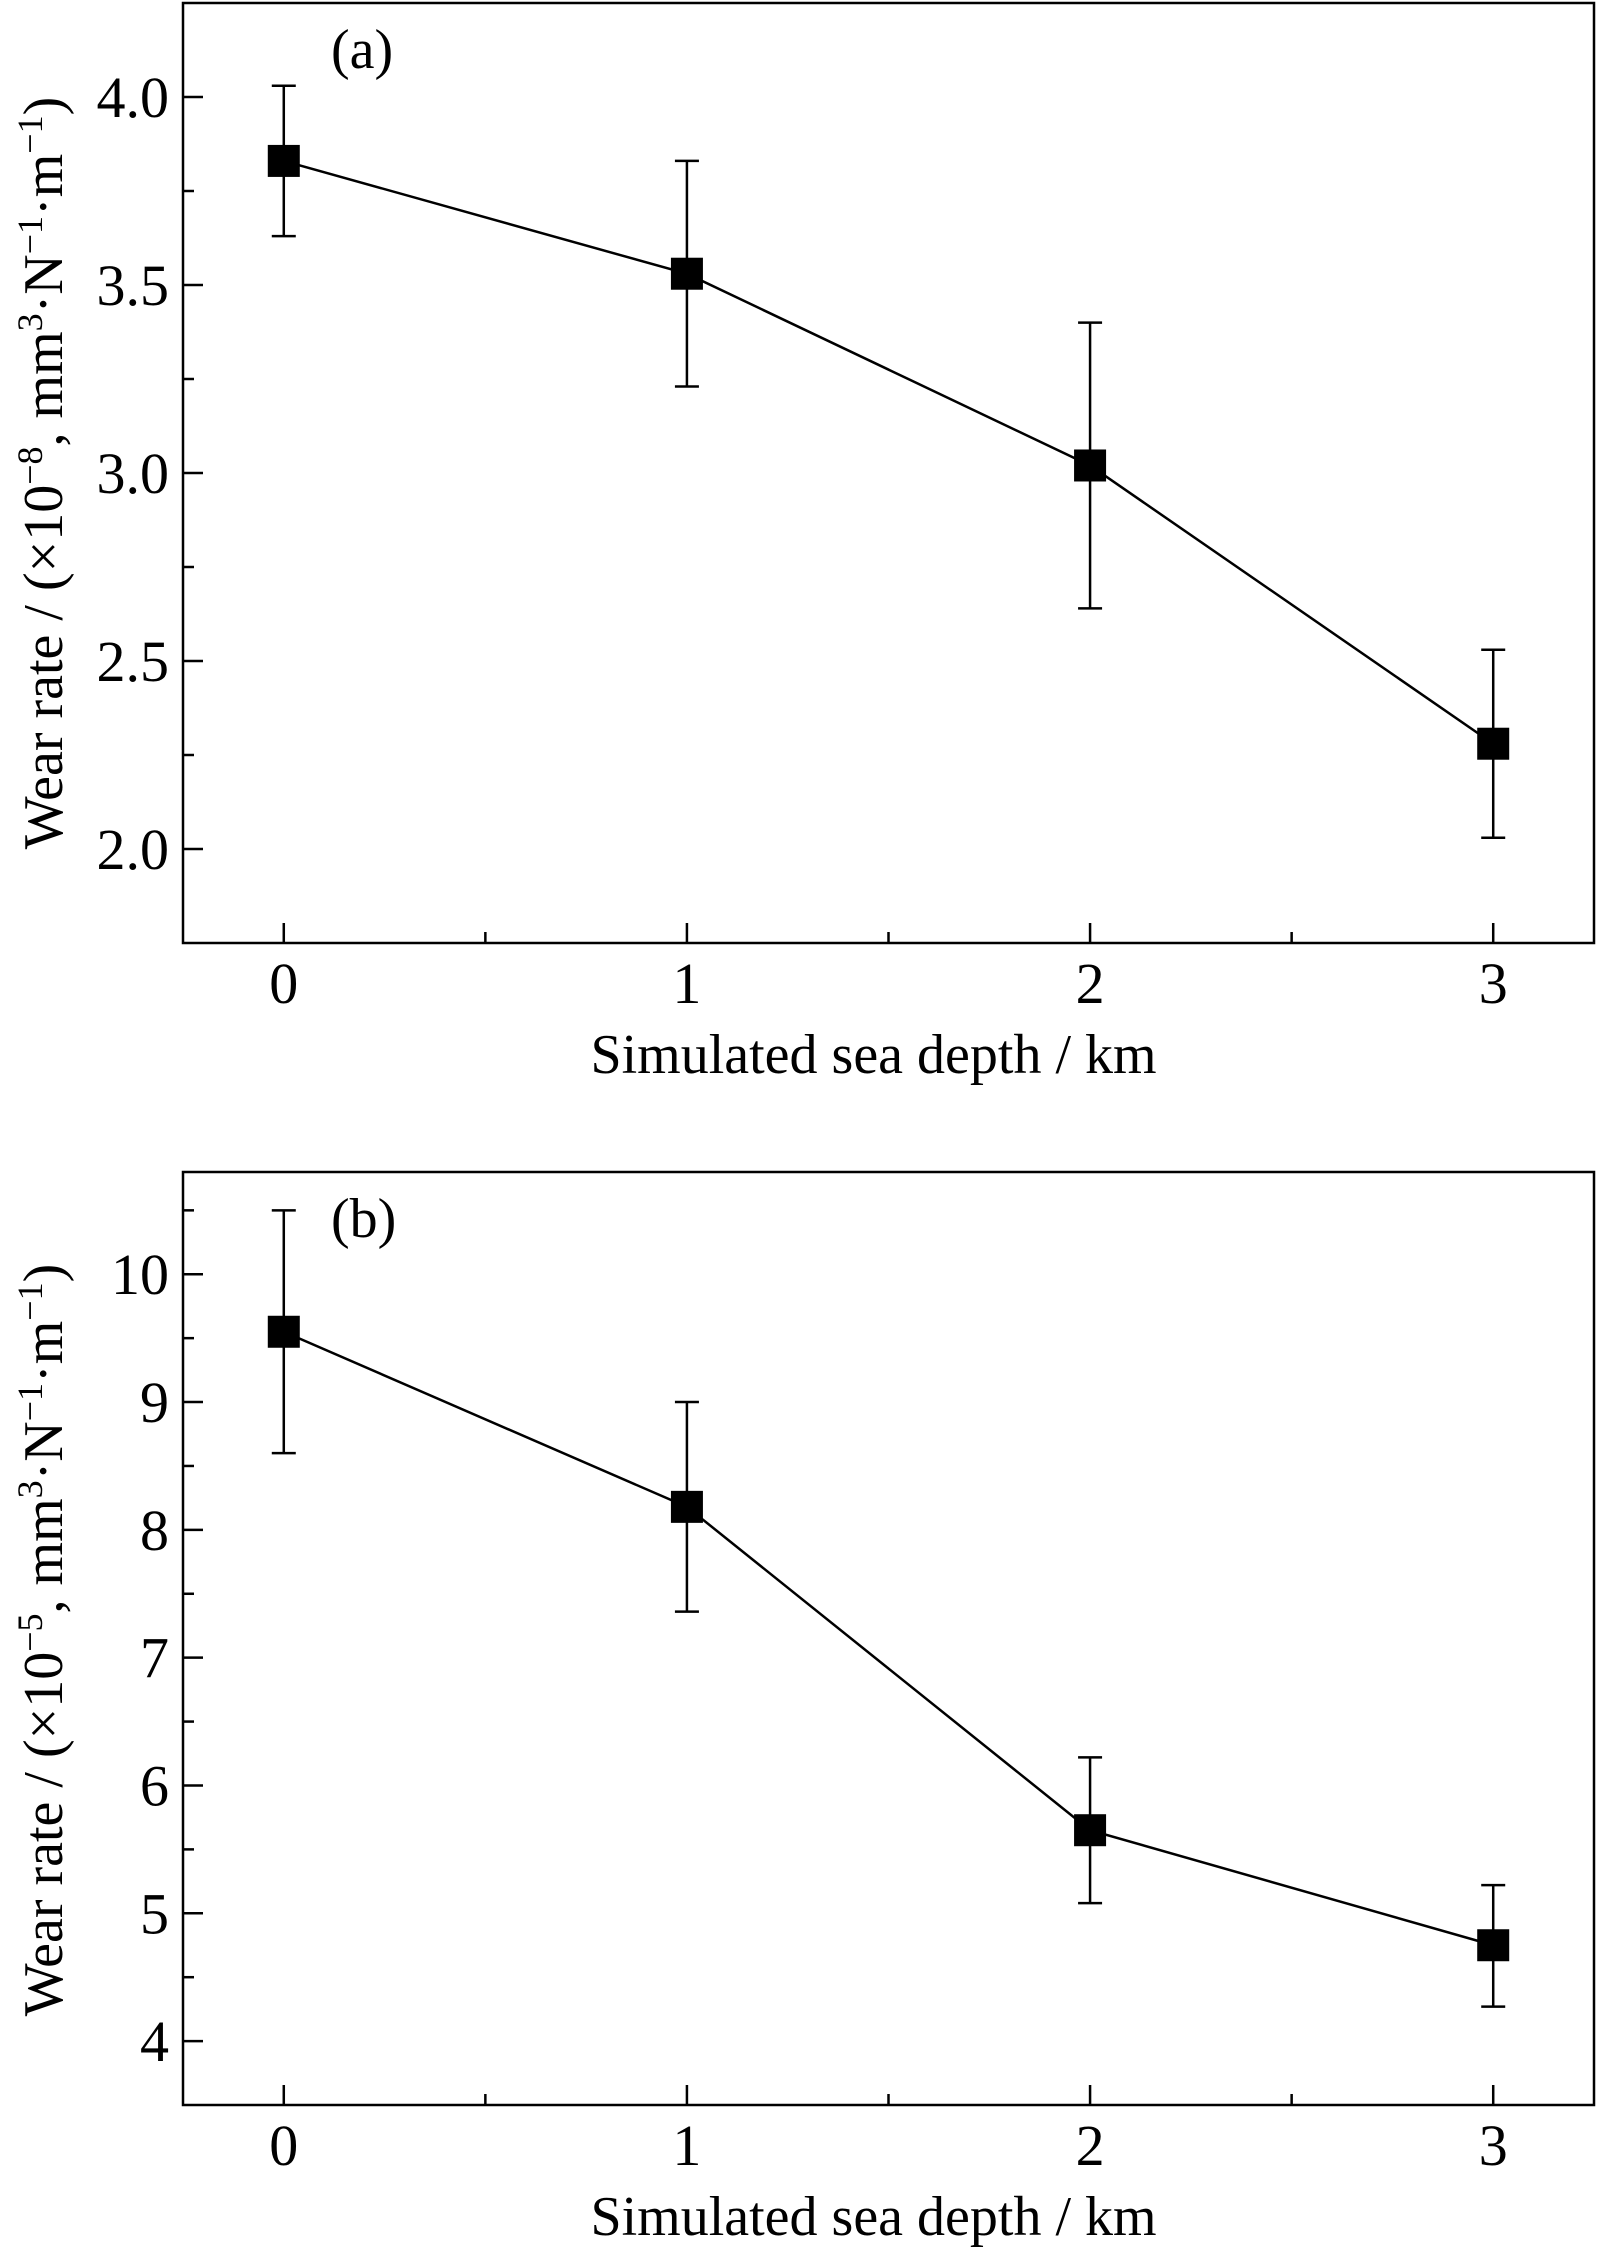 The height and width of the screenshot is (2258, 1601). I want to click on y-tick-label: 4.0, so click(133, 97).